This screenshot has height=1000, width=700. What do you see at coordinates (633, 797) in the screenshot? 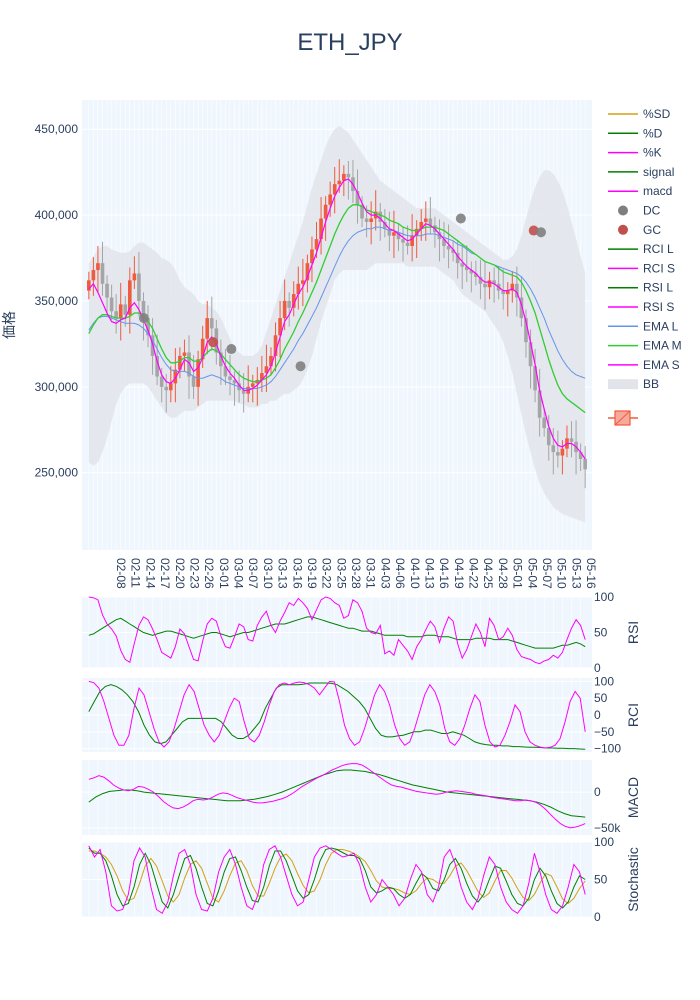
I see `subplot-title: MACD` at bounding box center [633, 797].